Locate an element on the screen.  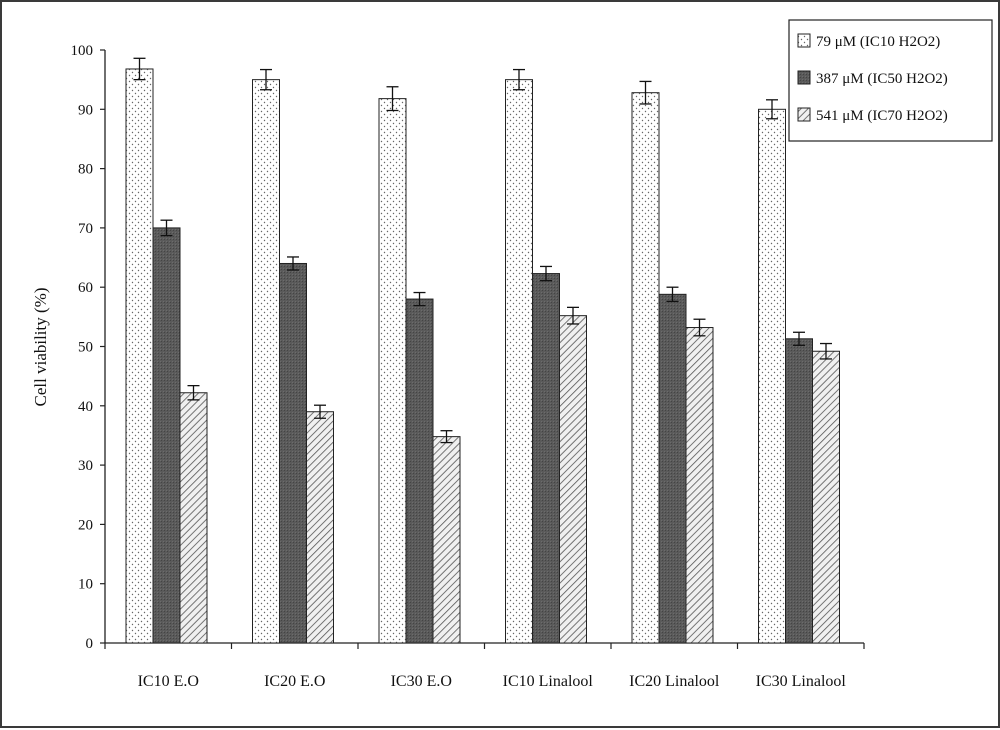
legend-box is located at coordinates (890, 80).